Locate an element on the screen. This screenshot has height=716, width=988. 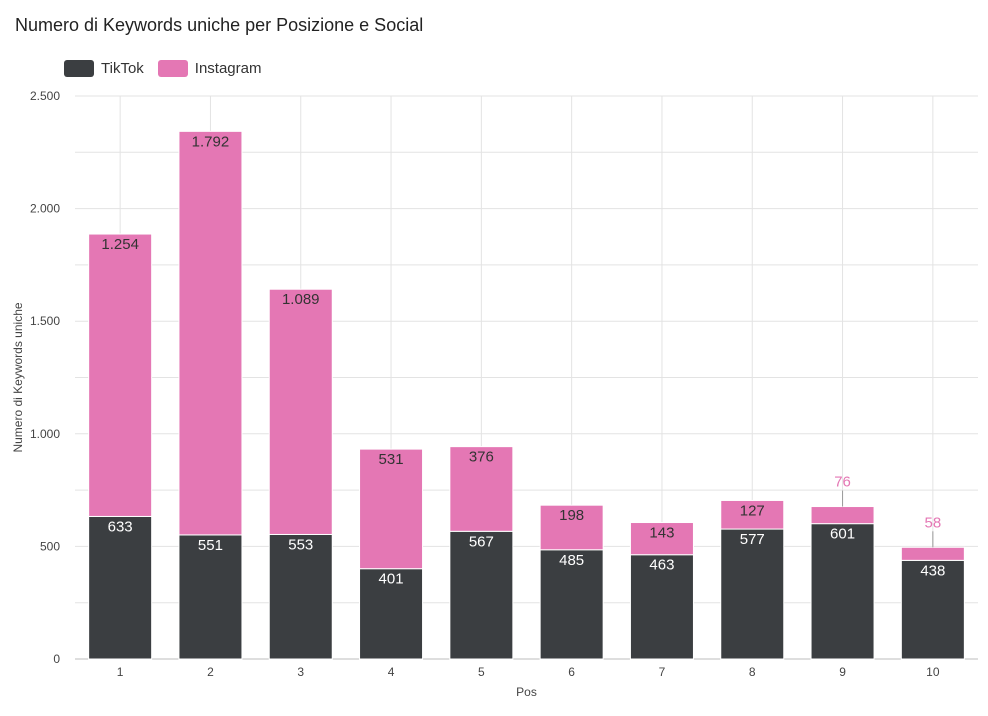
data-label-tiktok: 601 is located at coordinates (842, 534).